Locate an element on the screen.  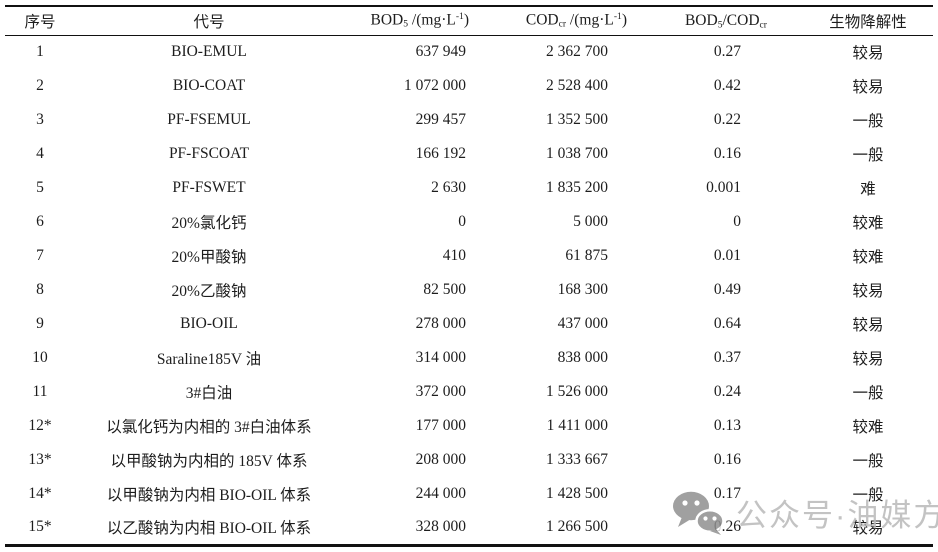
cell-code: 3#白油 is located at coordinates (209, 393).